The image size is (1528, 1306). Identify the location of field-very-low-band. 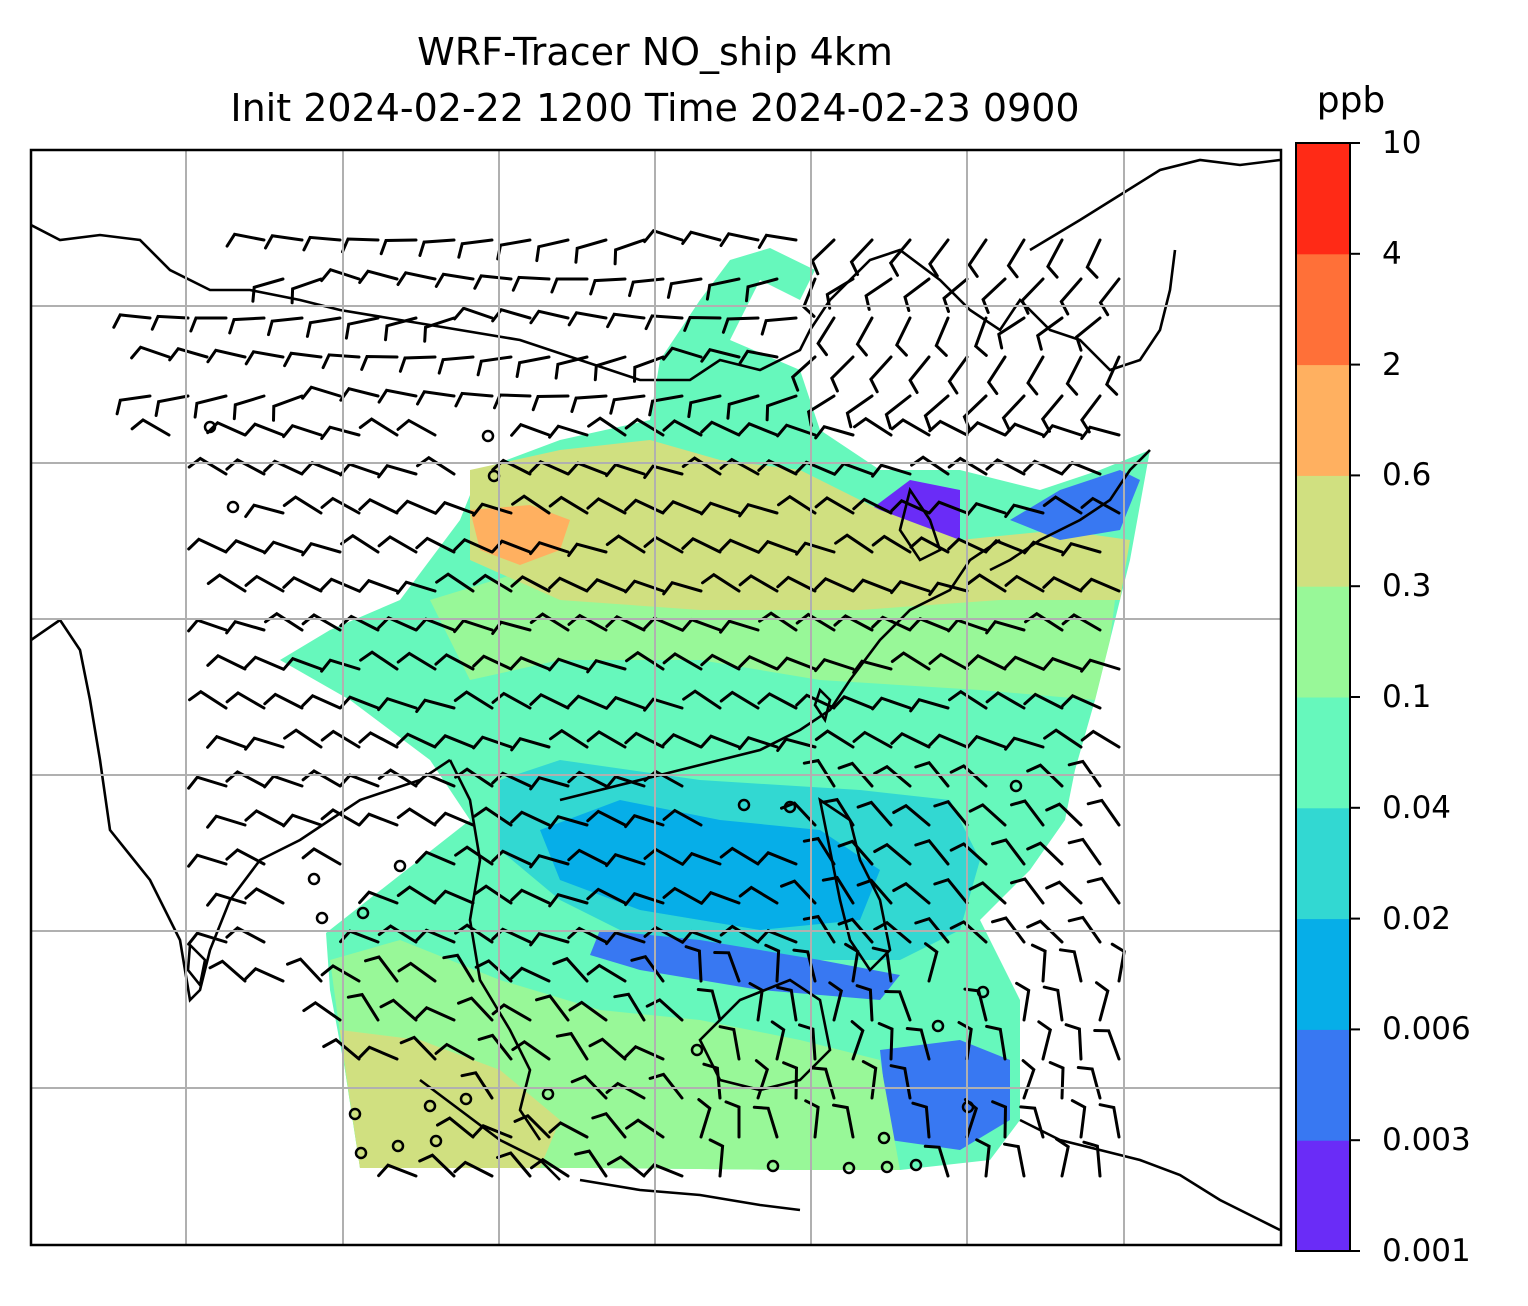
(745, 965).